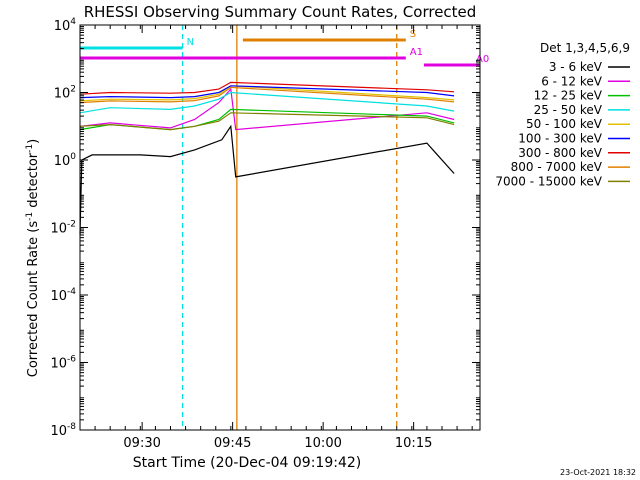 Image resolution: width=640 pixels, height=480 pixels. What do you see at coordinates (416, 52) in the screenshot?
I see `flag-label: A1` at bounding box center [416, 52].